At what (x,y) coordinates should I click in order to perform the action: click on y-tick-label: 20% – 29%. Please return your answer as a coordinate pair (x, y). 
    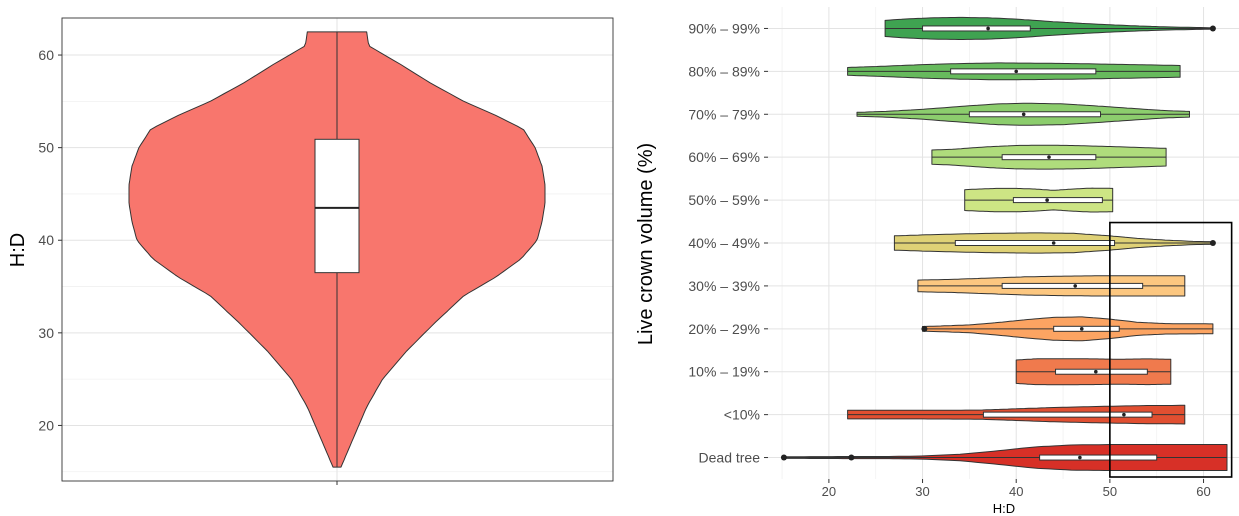
    Looking at the image, I should click on (724, 329).